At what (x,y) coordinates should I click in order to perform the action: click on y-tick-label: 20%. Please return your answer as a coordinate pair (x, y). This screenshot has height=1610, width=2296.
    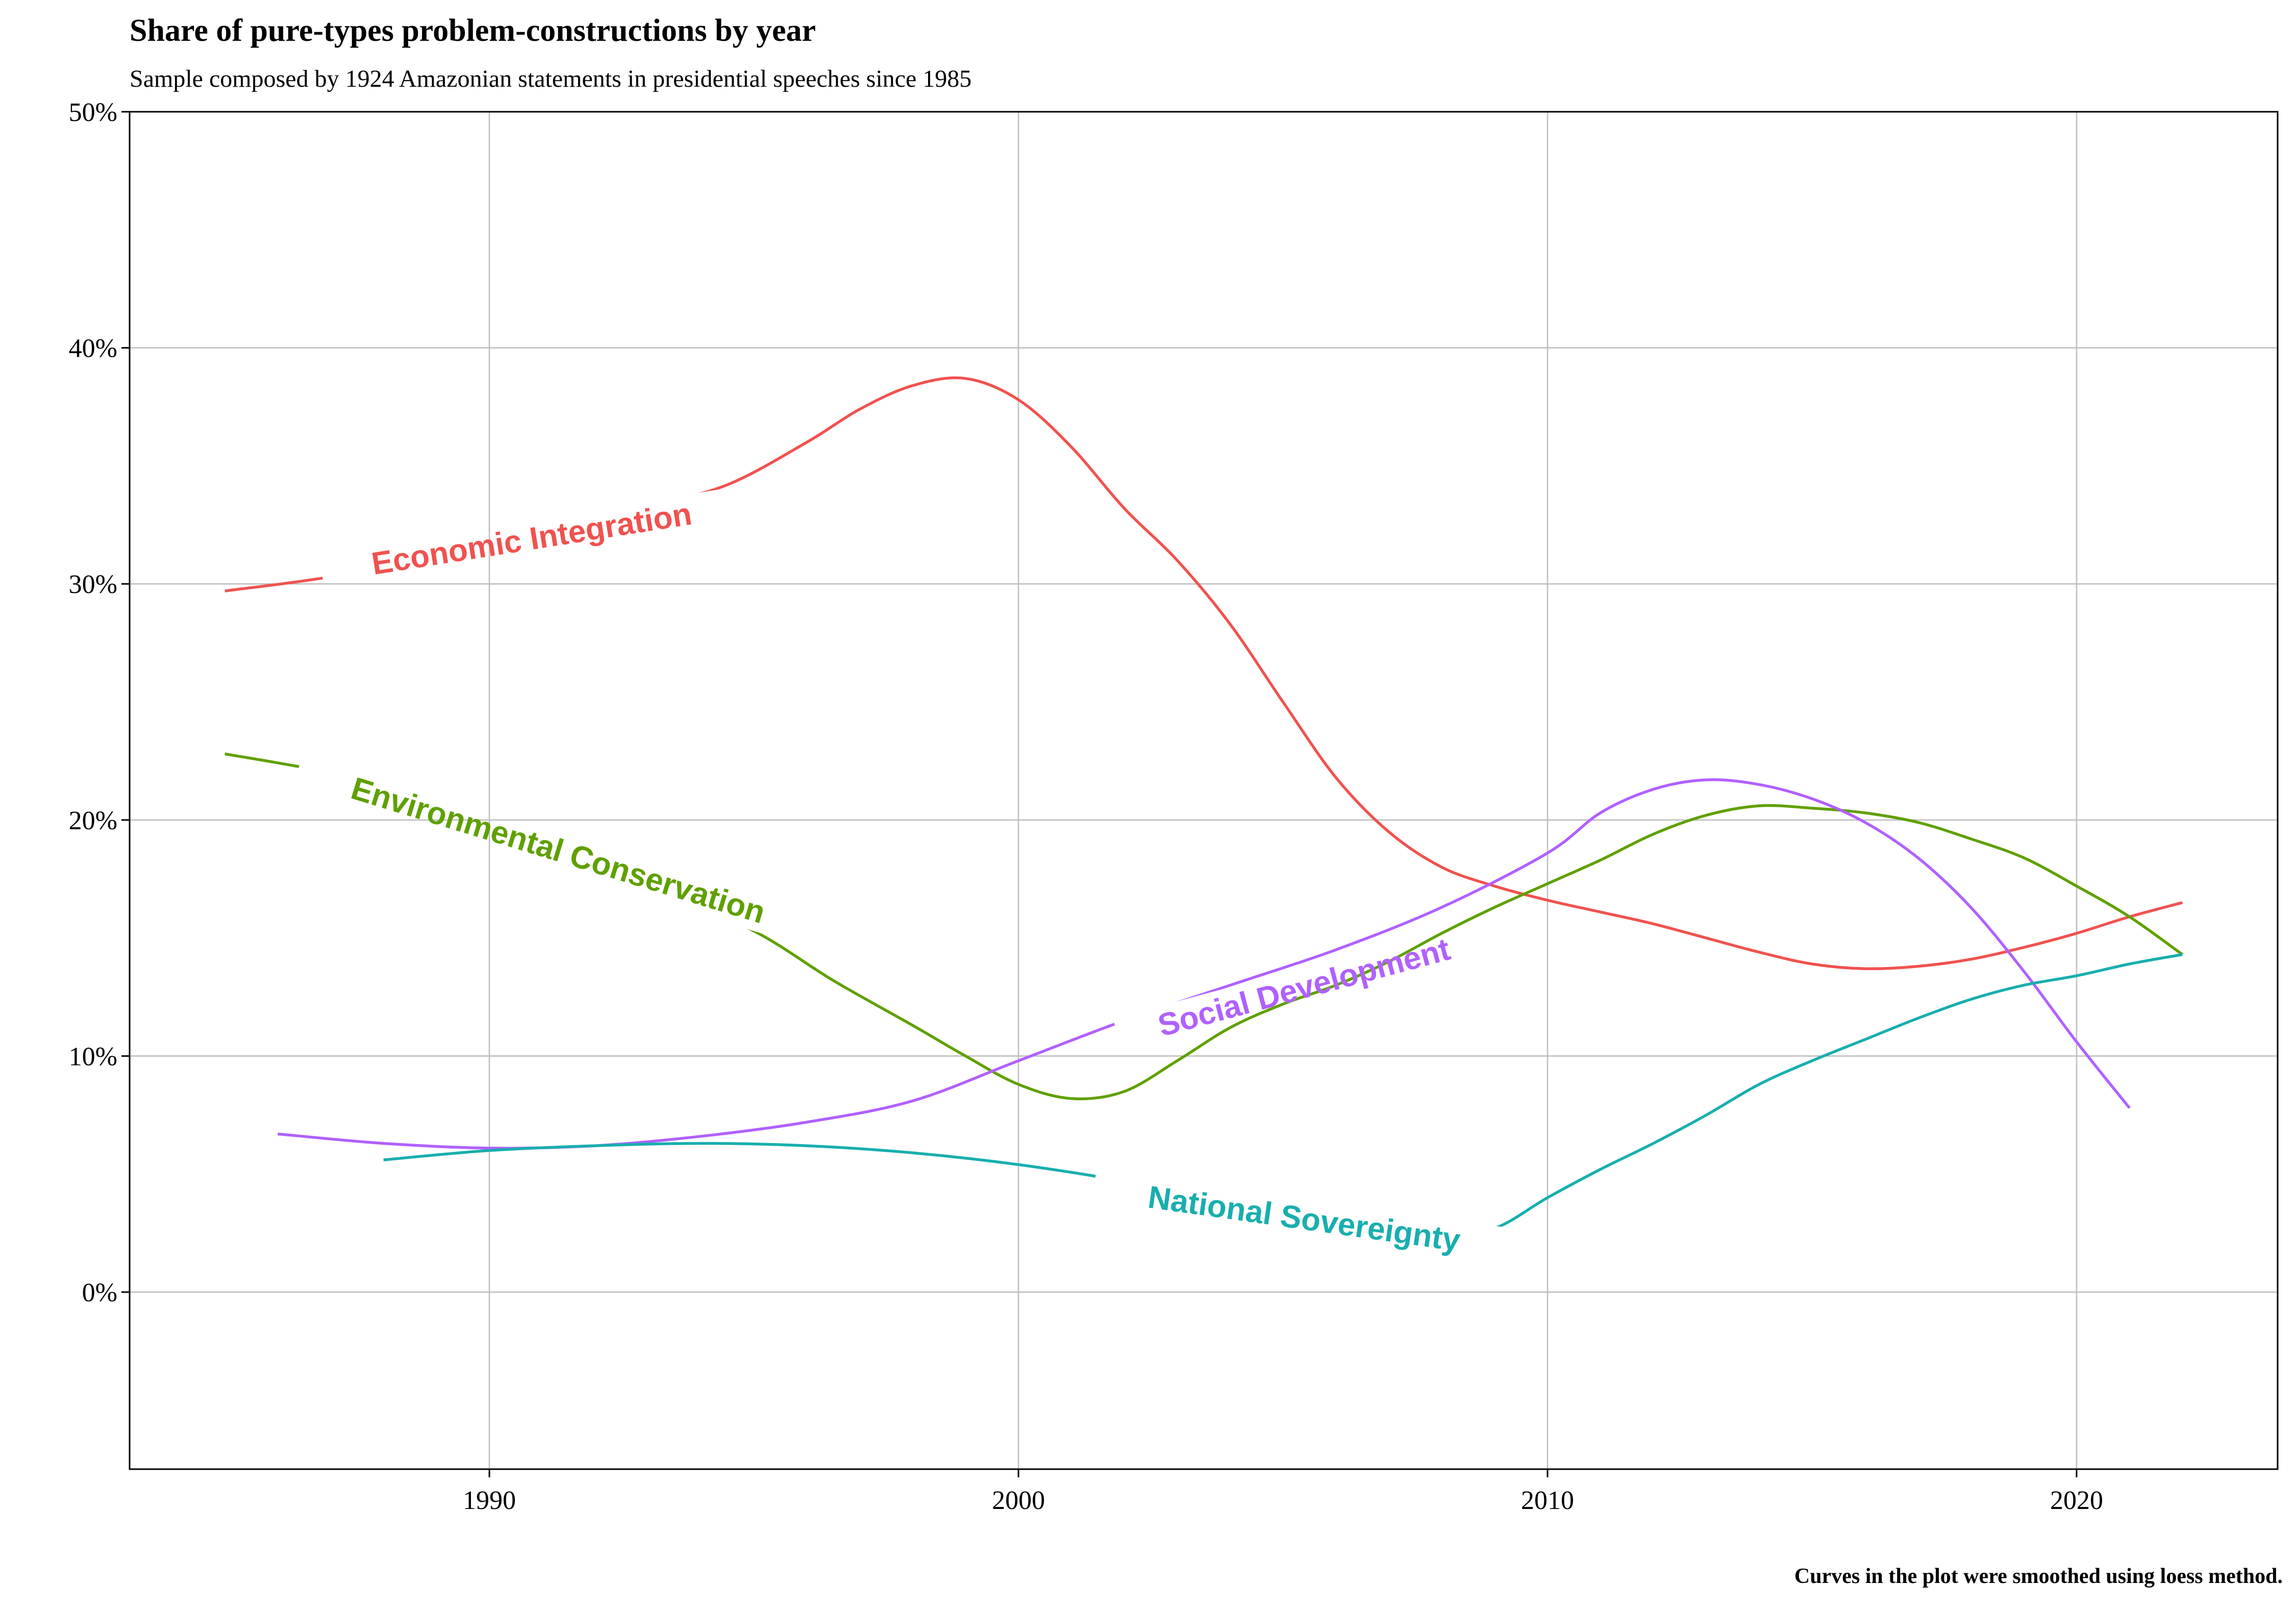
    Looking at the image, I should click on (93, 821).